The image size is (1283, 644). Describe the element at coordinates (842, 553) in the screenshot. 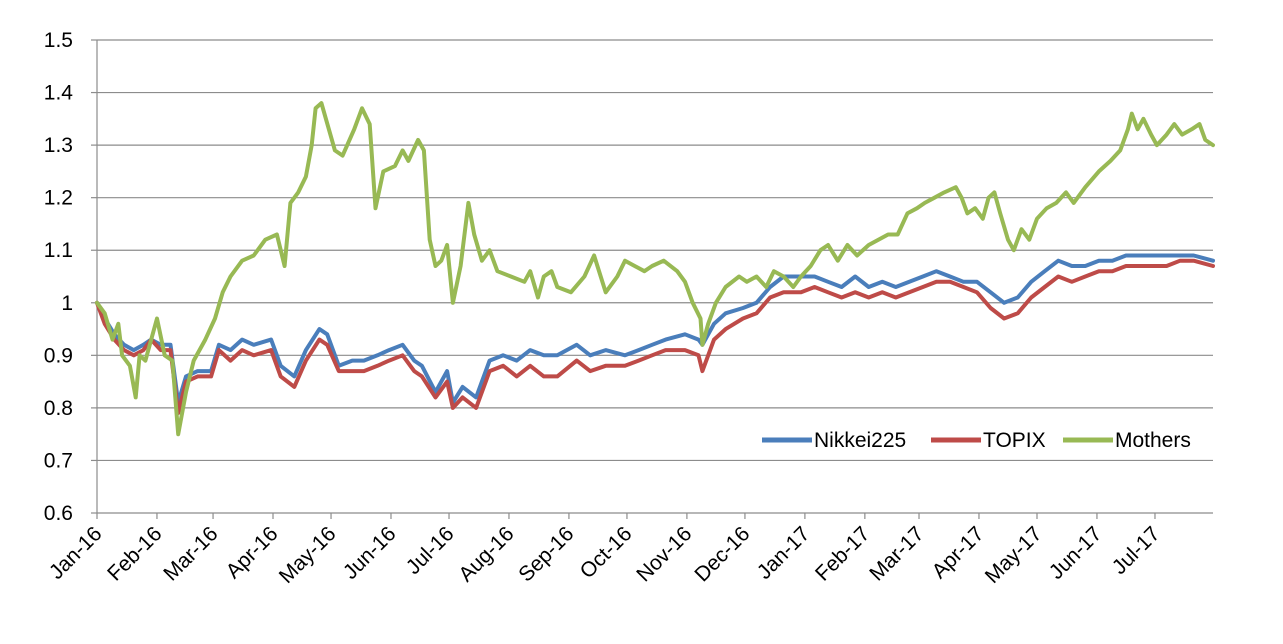

I see `x-tick-label: Feb-17` at that location.